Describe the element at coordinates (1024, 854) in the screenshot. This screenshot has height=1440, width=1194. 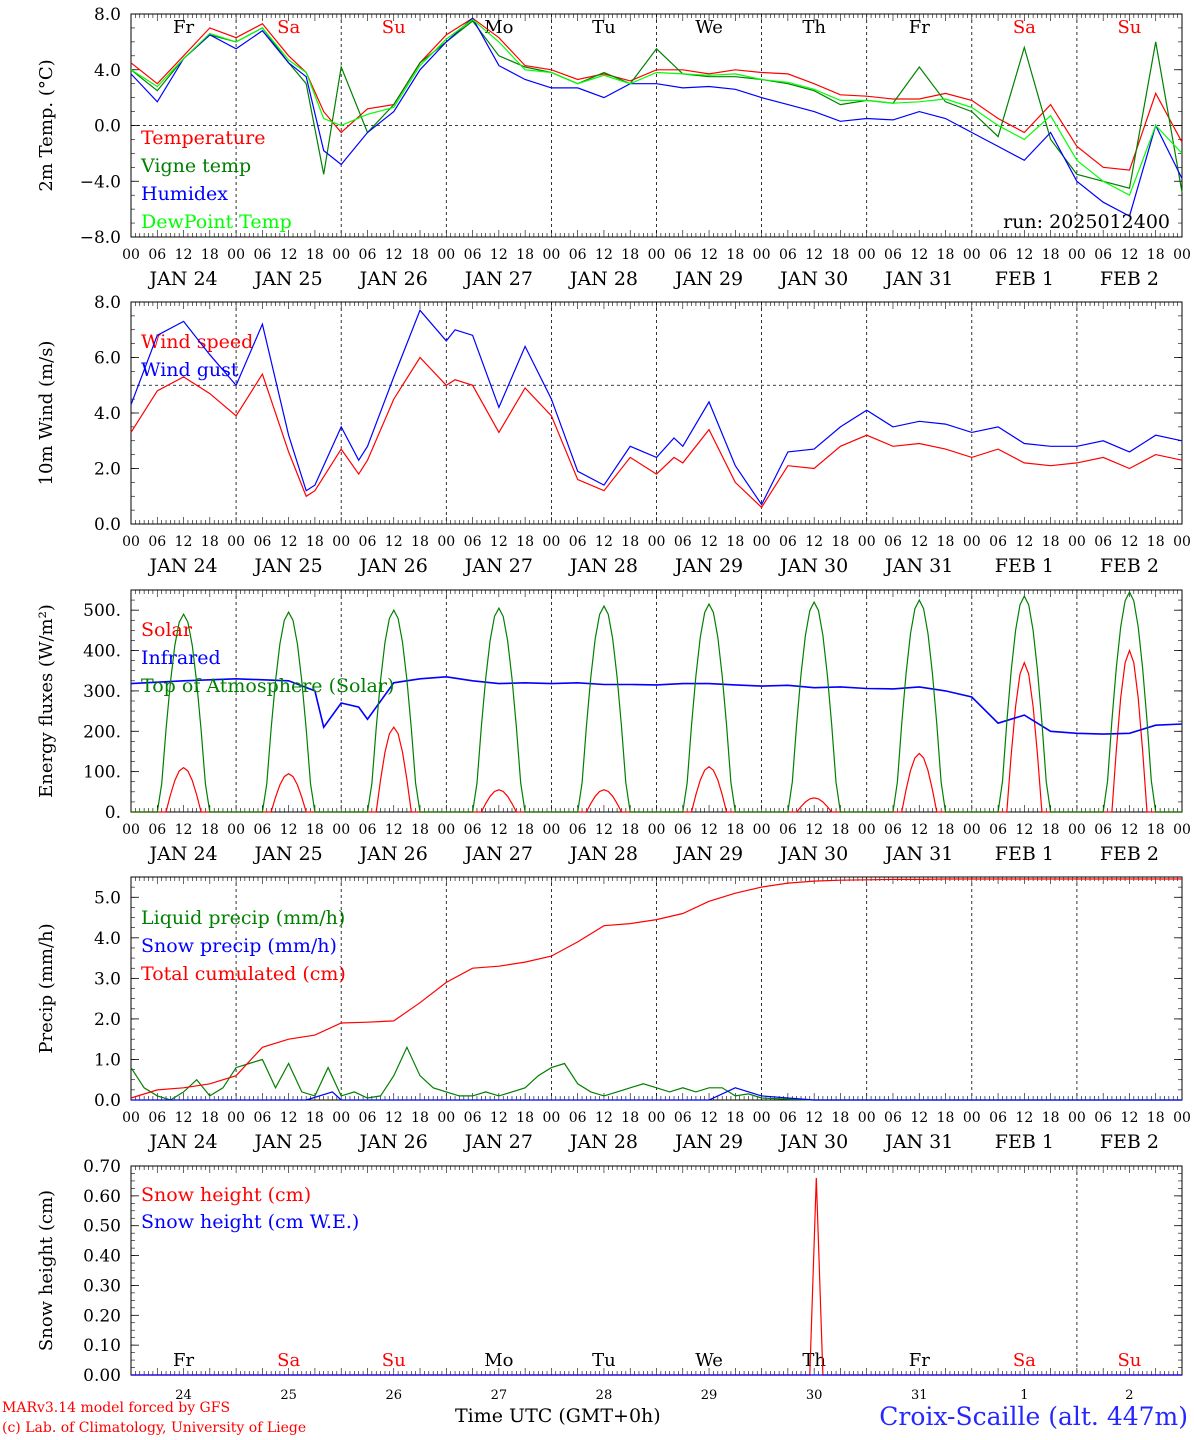
I see `date-label: FEB 1` at that location.